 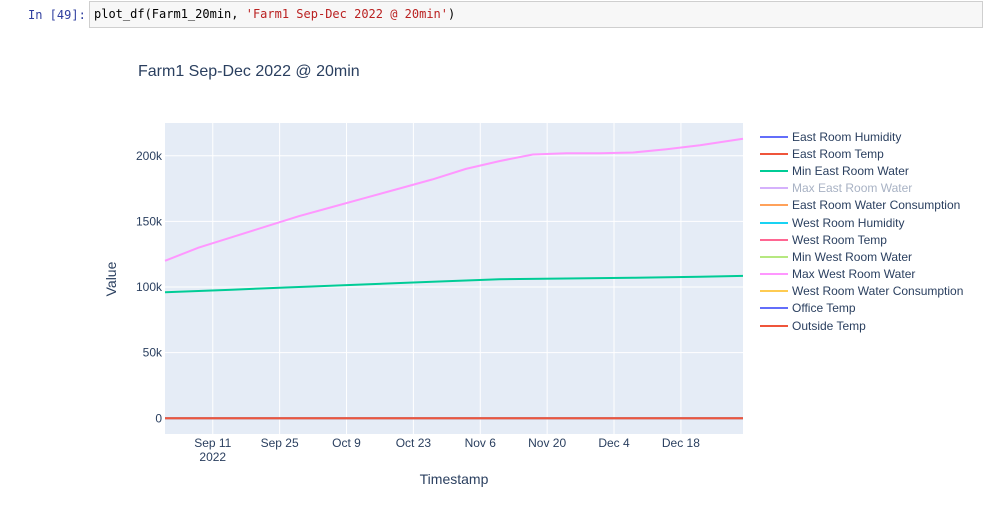 What do you see at coordinates (681, 443) in the screenshot?
I see `x-tick-label: Dec 18` at bounding box center [681, 443].